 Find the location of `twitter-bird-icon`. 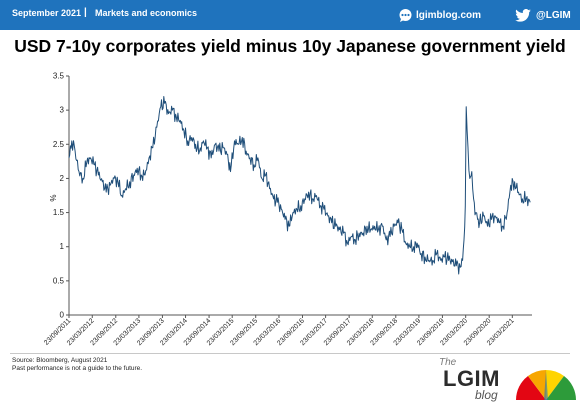

twitter-bird-icon is located at coordinates (523, 15).